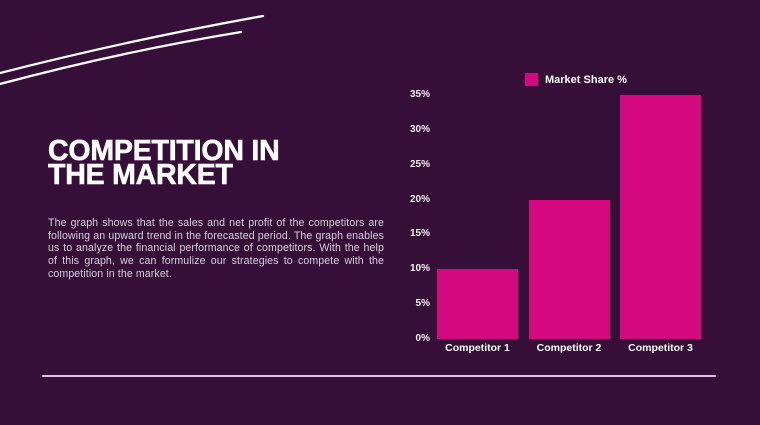  I want to click on y-tick-label: 25%, so click(419, 164).